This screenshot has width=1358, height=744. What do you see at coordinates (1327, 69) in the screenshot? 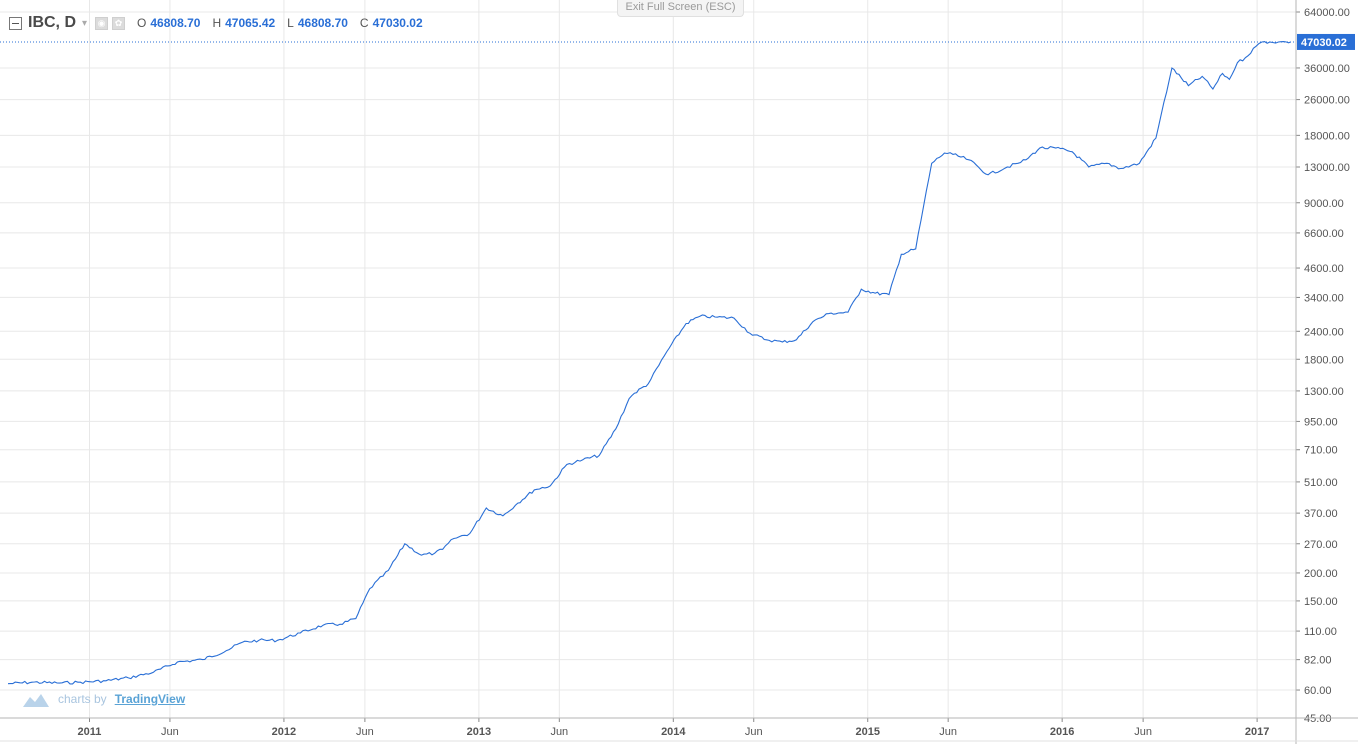
I see `y-tick-label: 36000.00` at bounding box center [1327, 69].